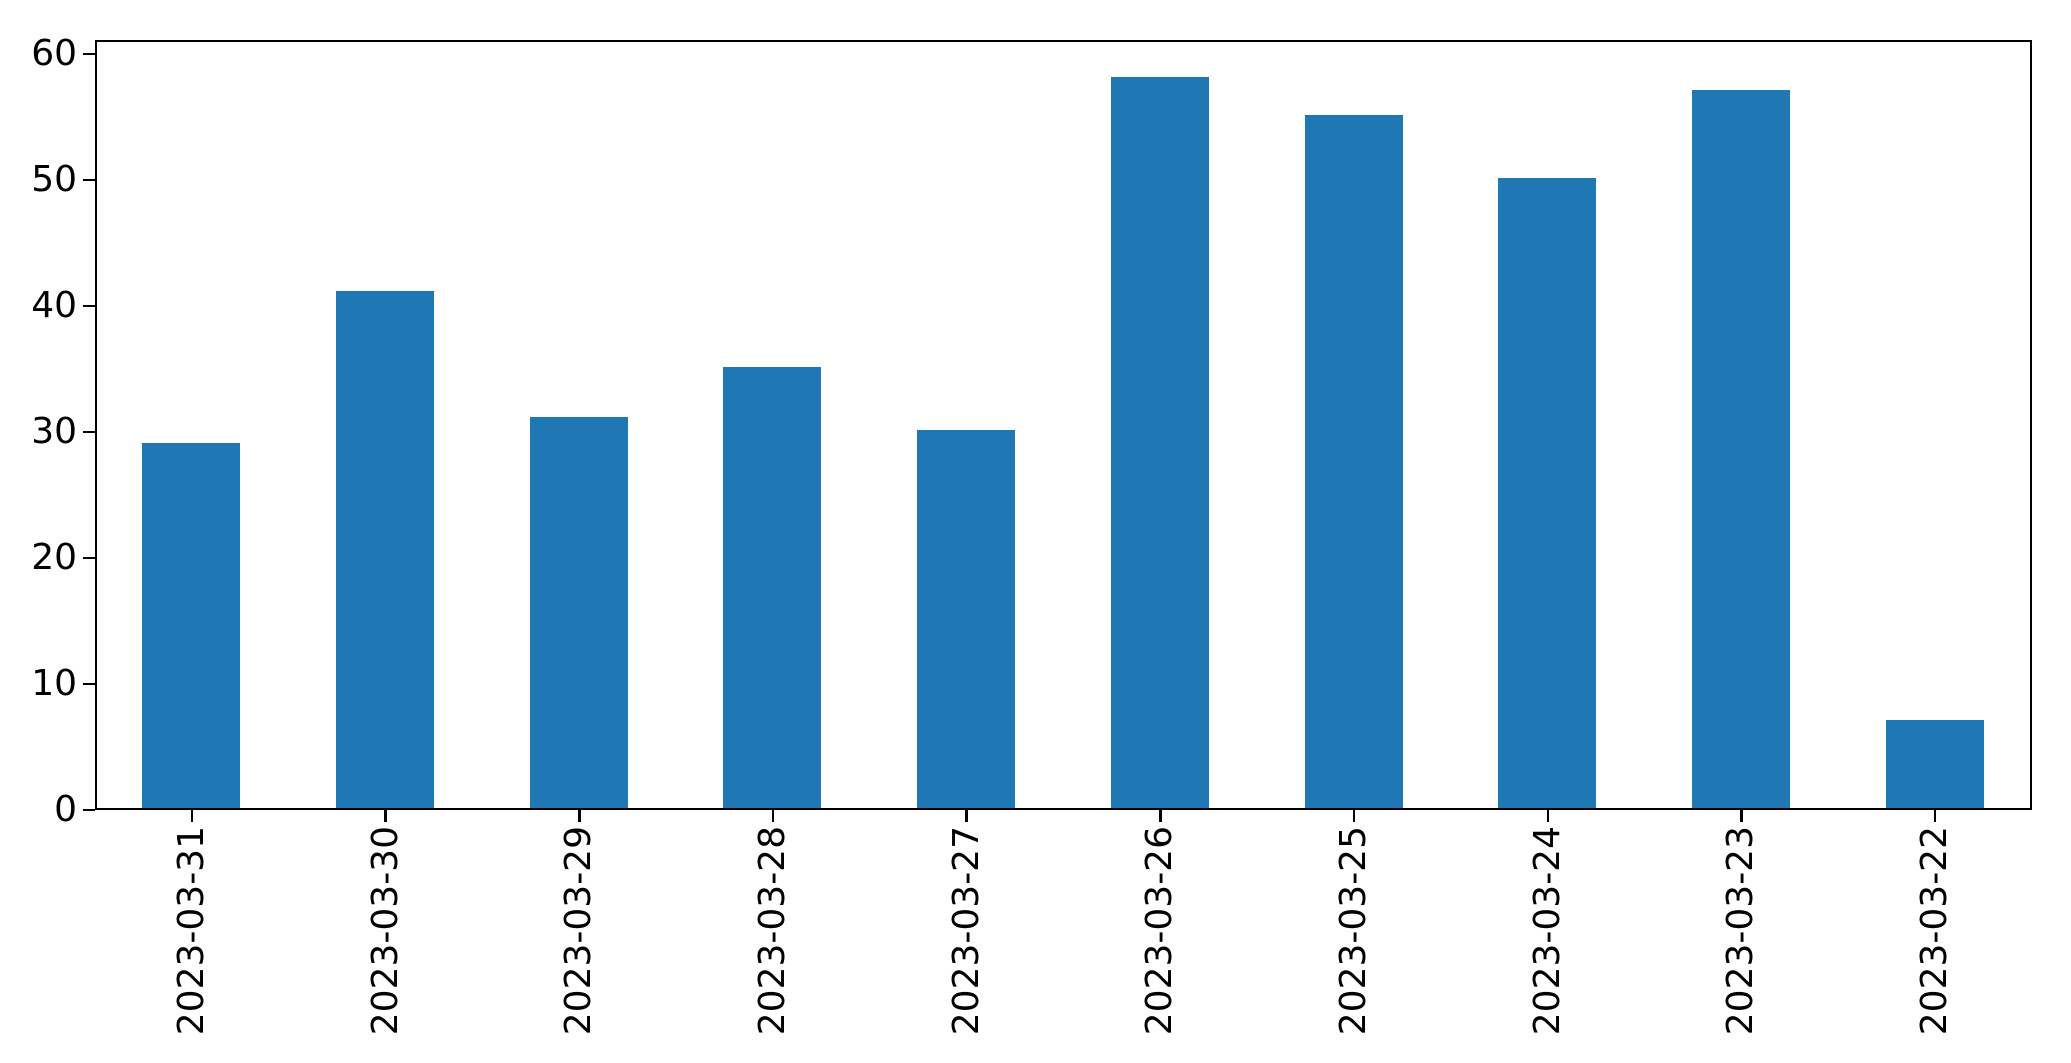  What do you see at coordinates (772, 931) in the screenshot?
I see `x-tick-label: 2023-03-28` at bounding box center [772, 931].